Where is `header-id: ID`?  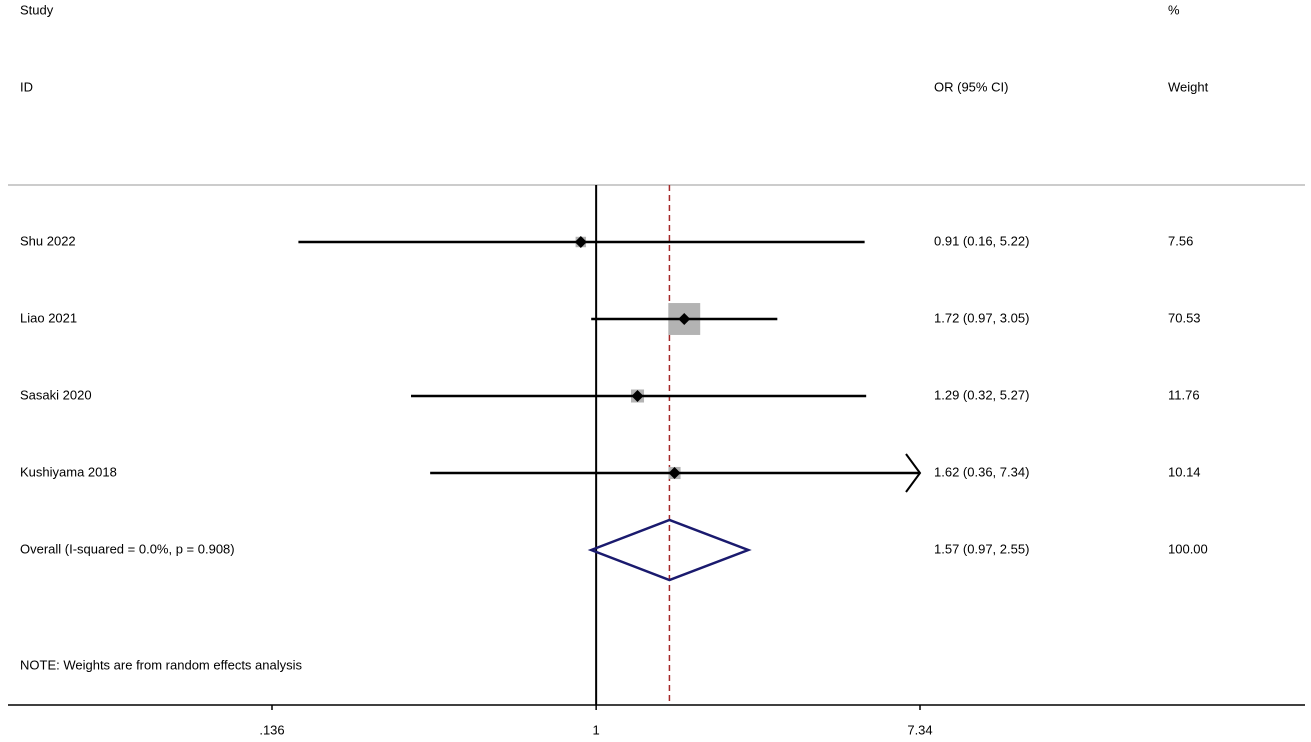
header-id: ID is located at coordinates (26, 86).